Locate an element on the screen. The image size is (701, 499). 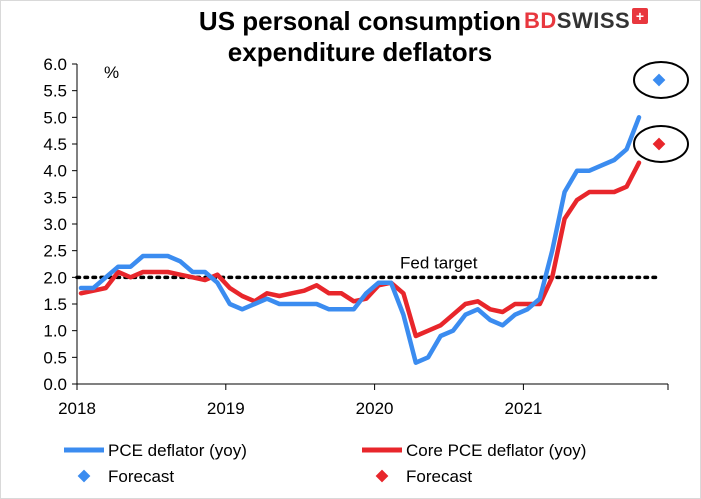
y-tick-label: 2.0 is located at coordinates (55, 277).